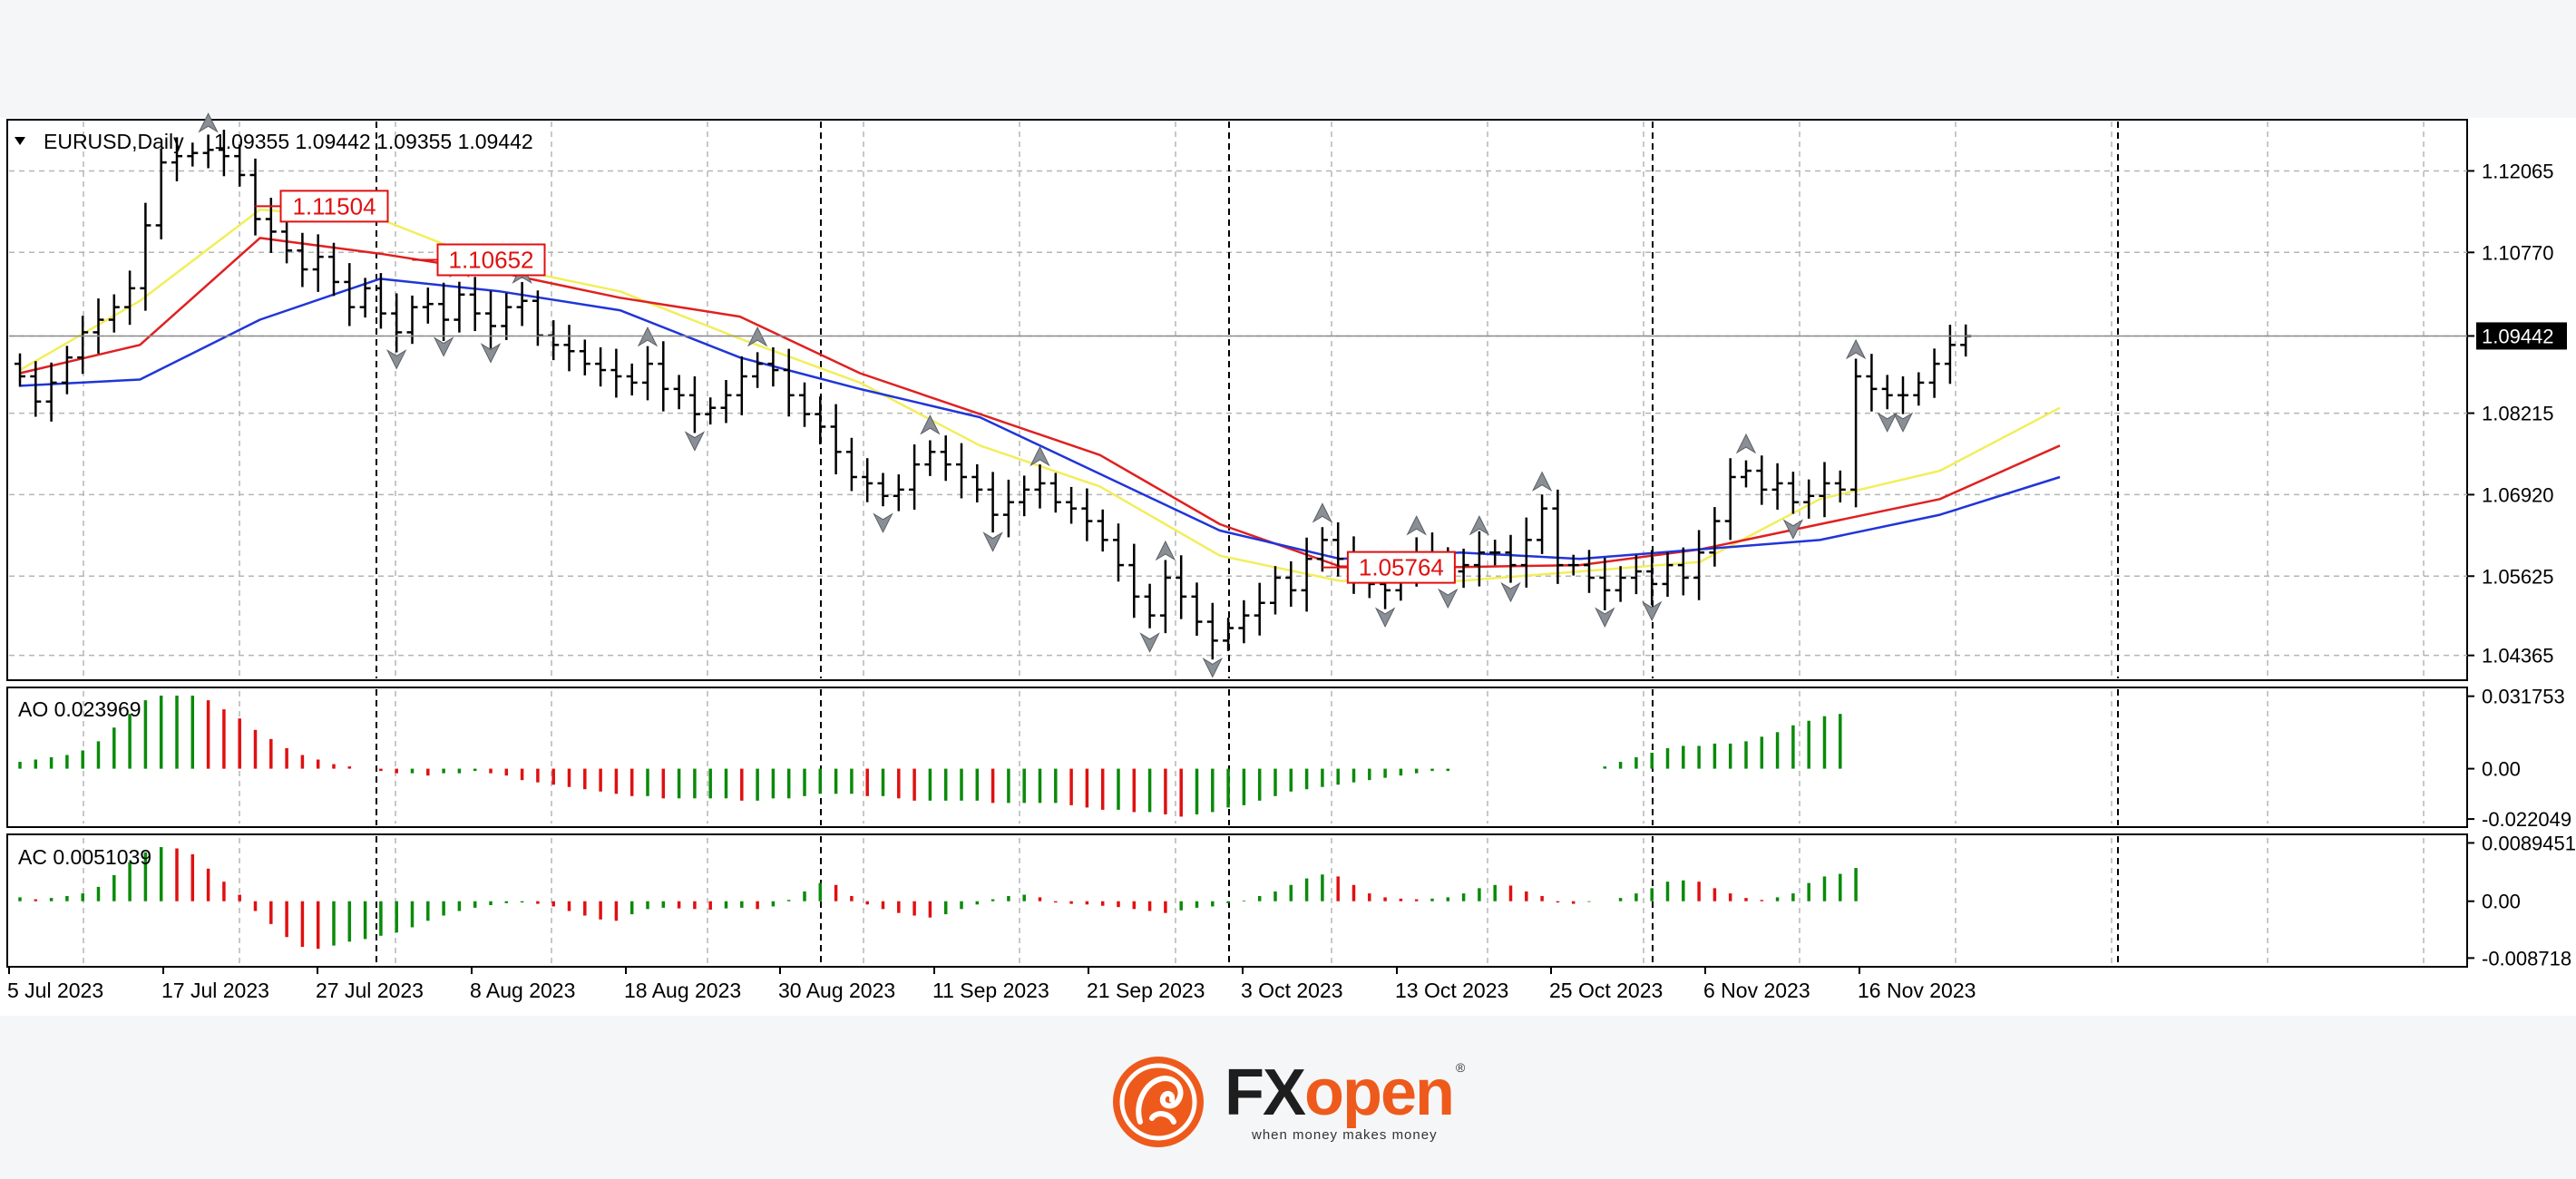 This screenshot has width=2576, height=1179. I want to click on ohlc-values: 1.09355 1.09442 1.09355 1.09442, so click(373, 141).